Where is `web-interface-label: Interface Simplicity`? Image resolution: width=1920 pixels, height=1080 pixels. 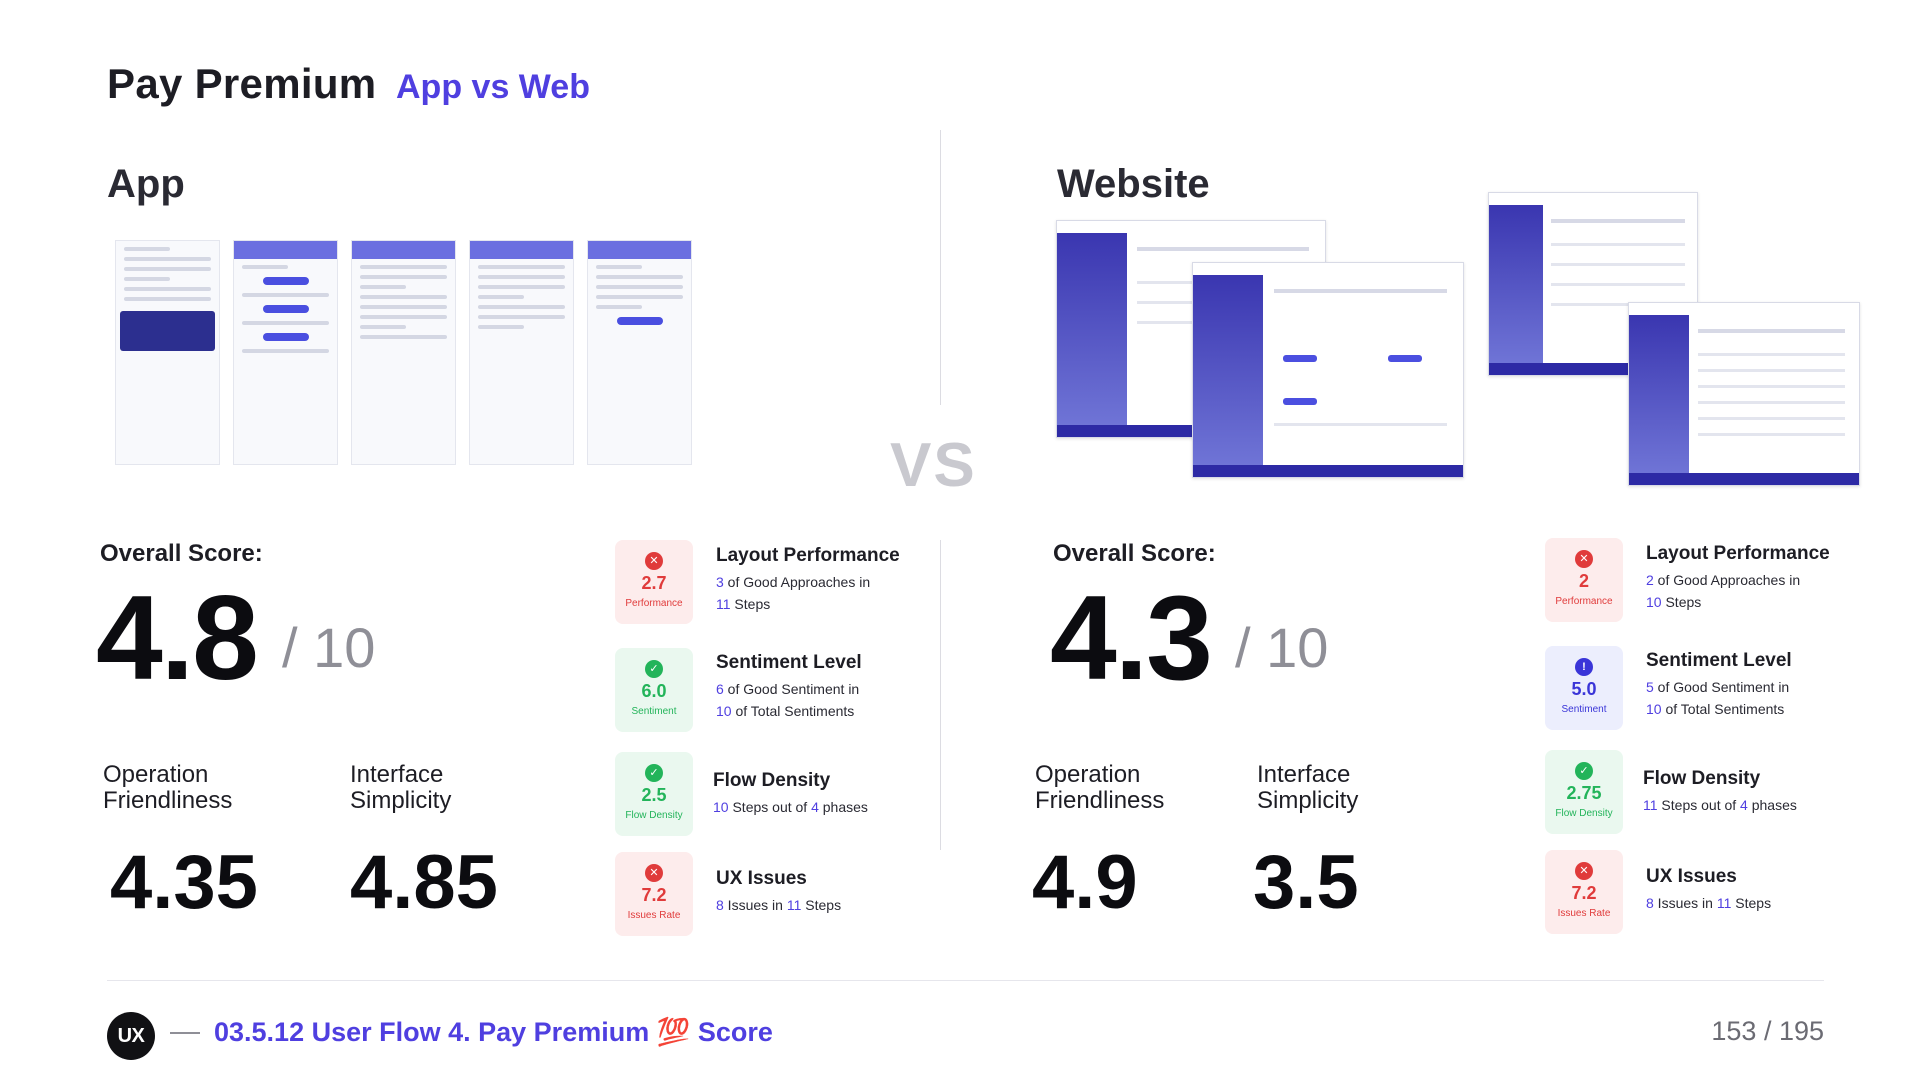
web-interface-label: Interface Simplicity is located at coordinates (1308, 788).